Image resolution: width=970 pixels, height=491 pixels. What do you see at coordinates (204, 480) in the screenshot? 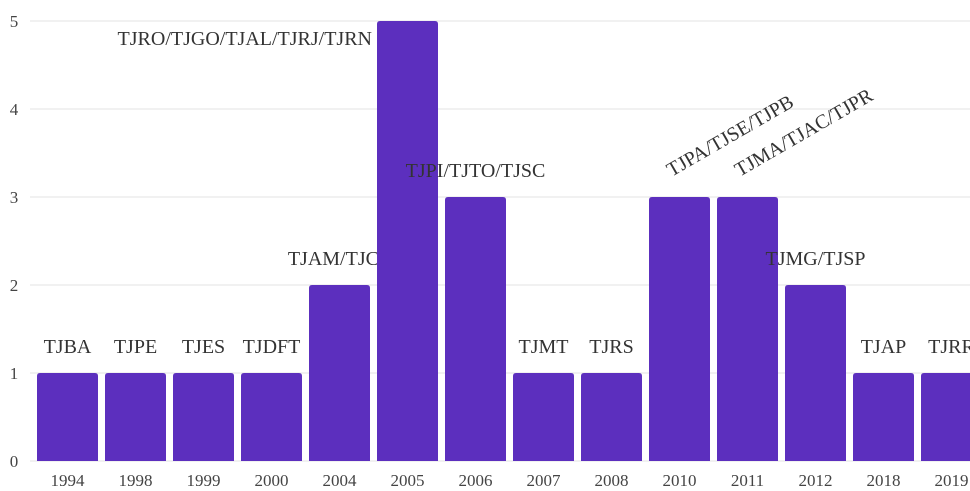
I see `x-tick-label: 1999` at bounding box center [204, 480].